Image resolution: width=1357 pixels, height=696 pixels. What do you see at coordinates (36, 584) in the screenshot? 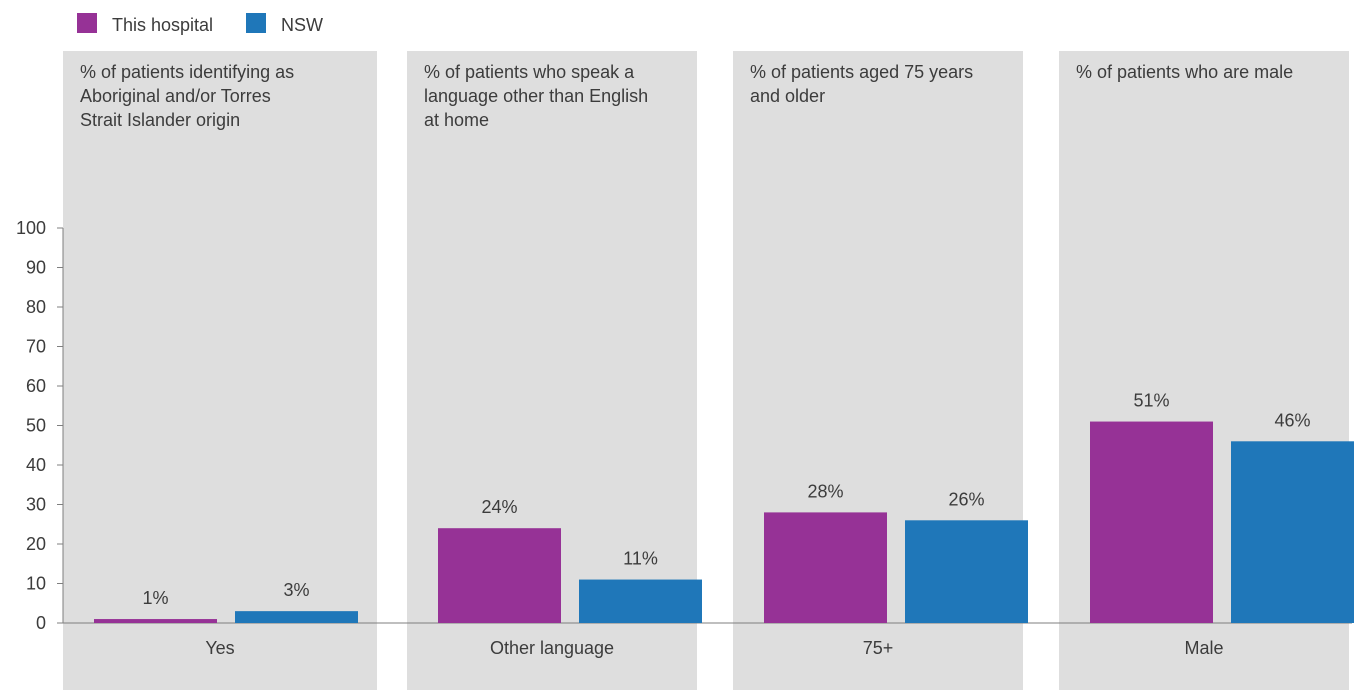
I see `y-tick-label-1: 10` at bounding box center [36, 584].